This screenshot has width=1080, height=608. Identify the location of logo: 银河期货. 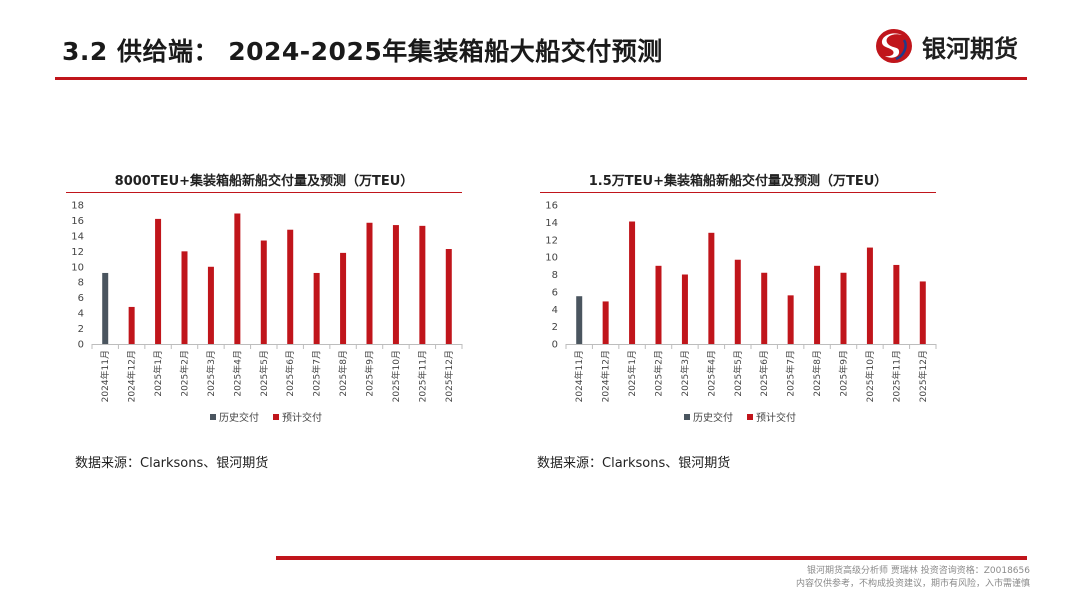
(946, 46).